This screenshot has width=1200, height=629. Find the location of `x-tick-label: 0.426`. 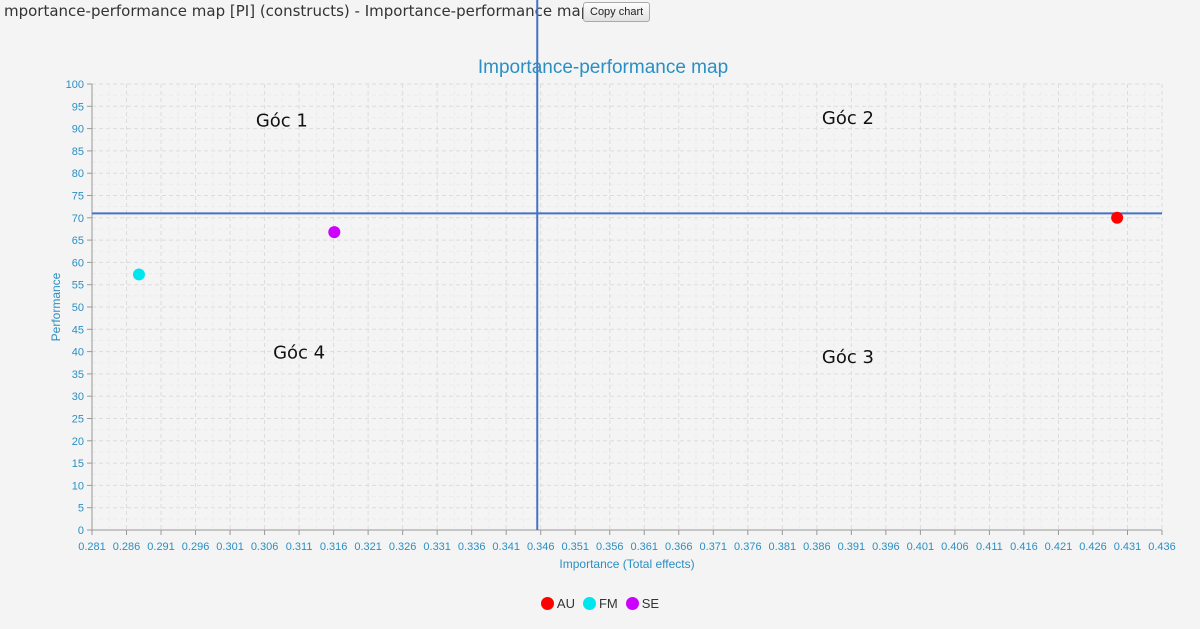

x-tick-label: 0.426 is located at coordinates (1093, 547).